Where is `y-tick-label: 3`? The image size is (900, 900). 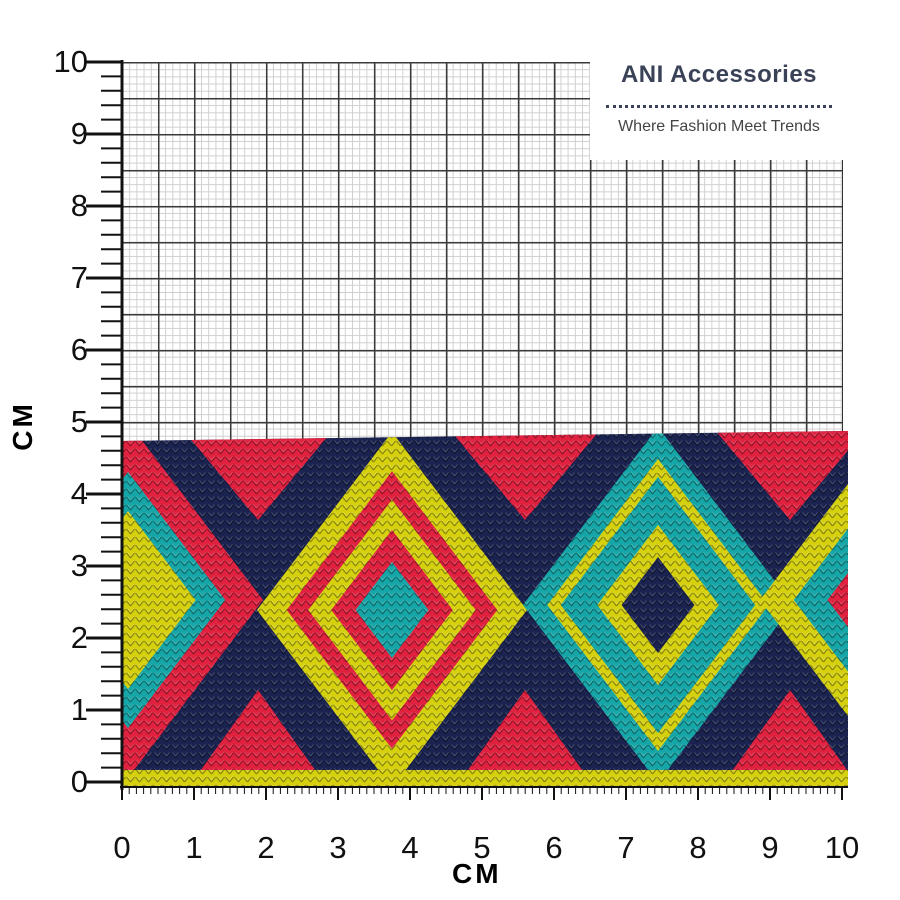
y-tick-label: 3 is located at coordinates (79, 565).